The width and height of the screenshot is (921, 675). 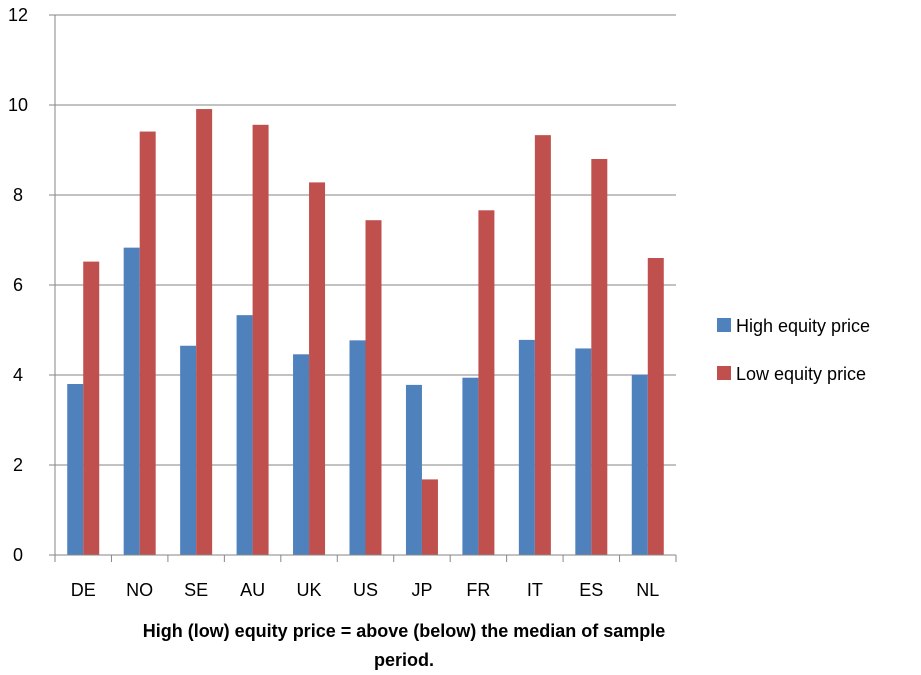 I want to click on x-tick-label: DE, so click(x=83, y=590).